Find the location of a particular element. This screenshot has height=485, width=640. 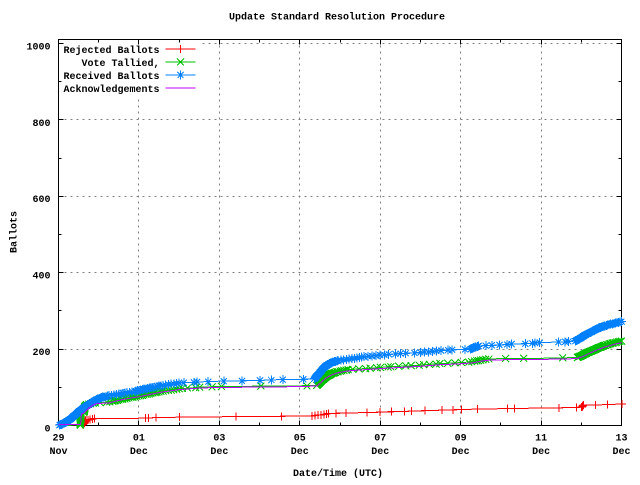

svg-text: 05 is located at coordinates (300, 439).